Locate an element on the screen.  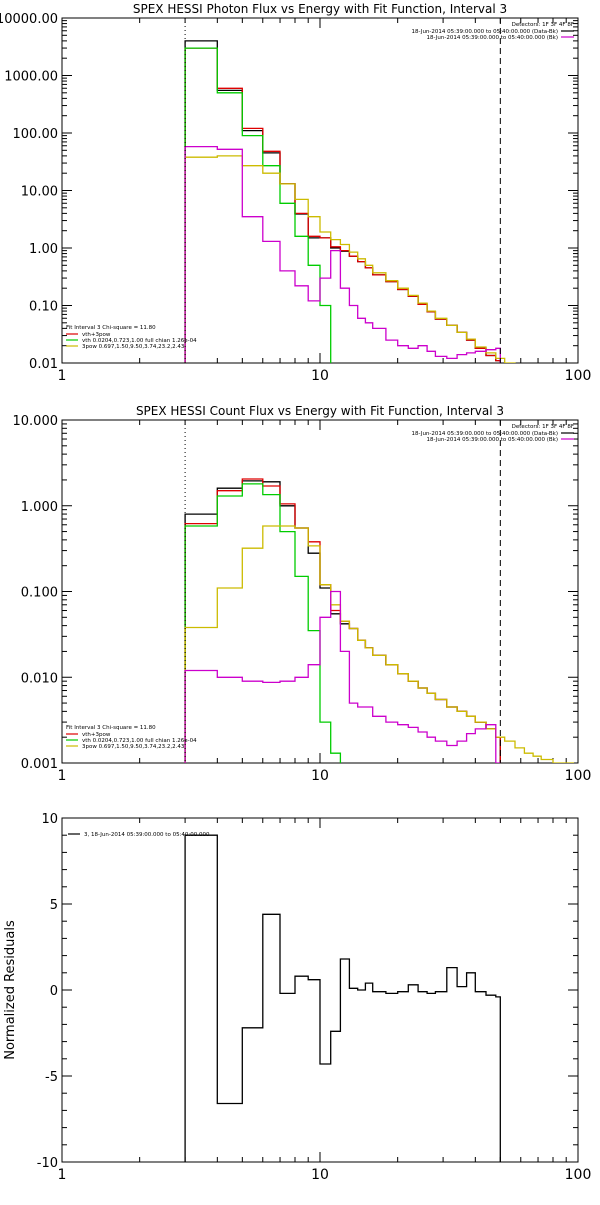
y-tick-label: 100.00 is located at coordinates (36, 134).